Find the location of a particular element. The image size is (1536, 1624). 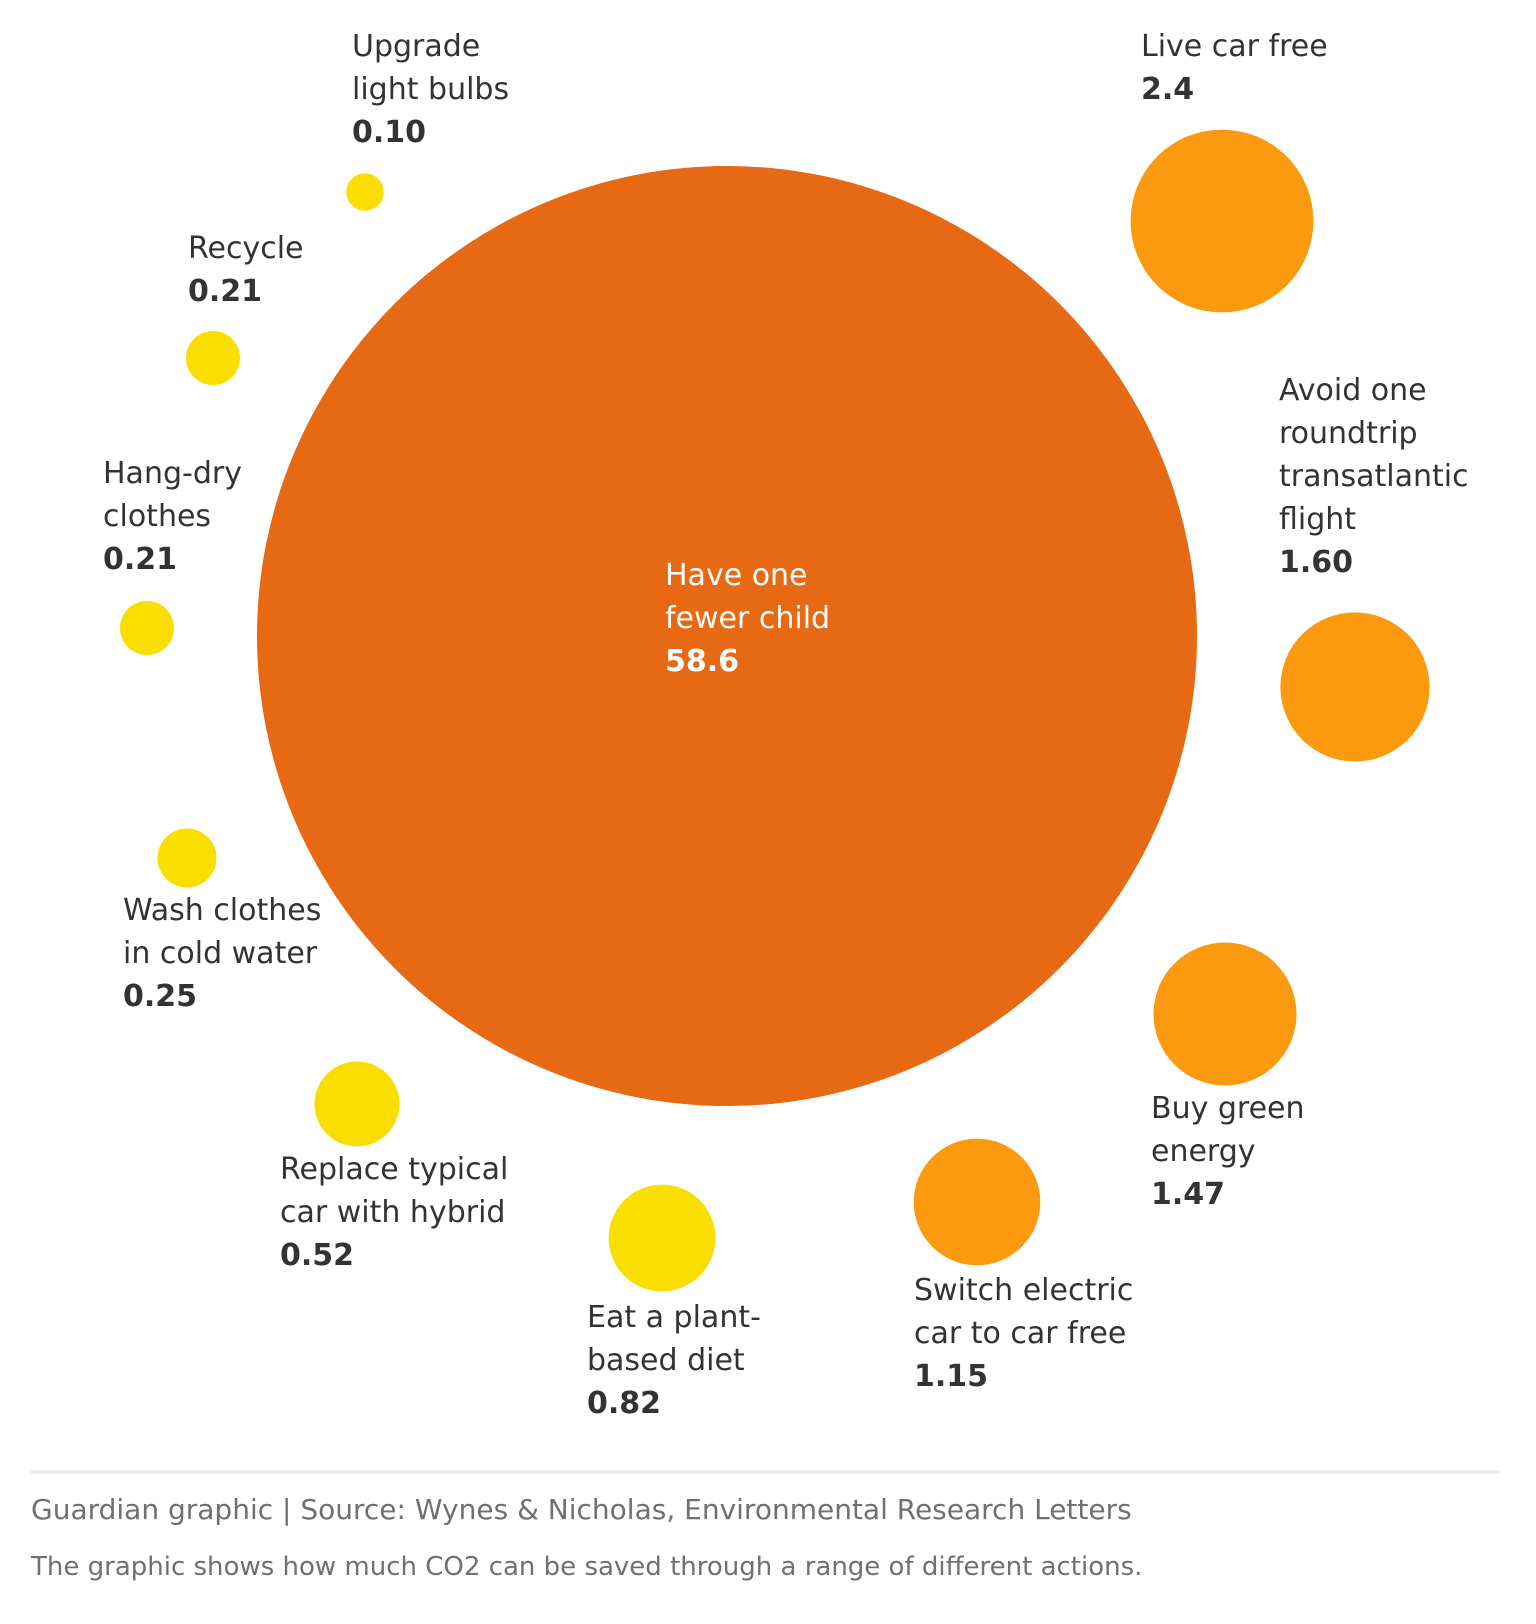

bubble-label-eat-a-plant-based-diet: based diet is located at coordinates (666, 1360).